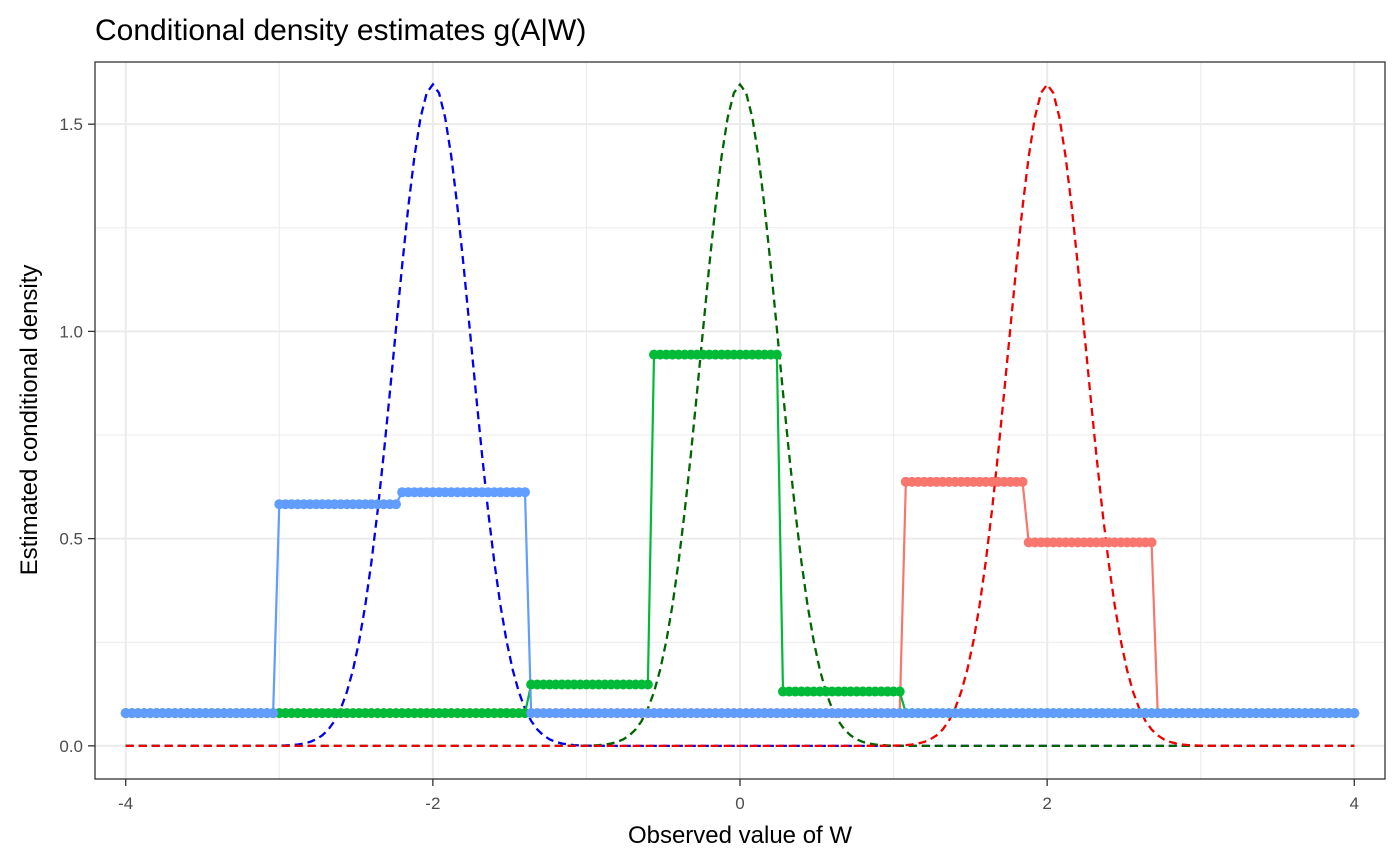  What do you see at coordinates (29, 420) in the screenshot?
I see `y-axis-title: Estimated conditional density` at bounding box center [29, 420].